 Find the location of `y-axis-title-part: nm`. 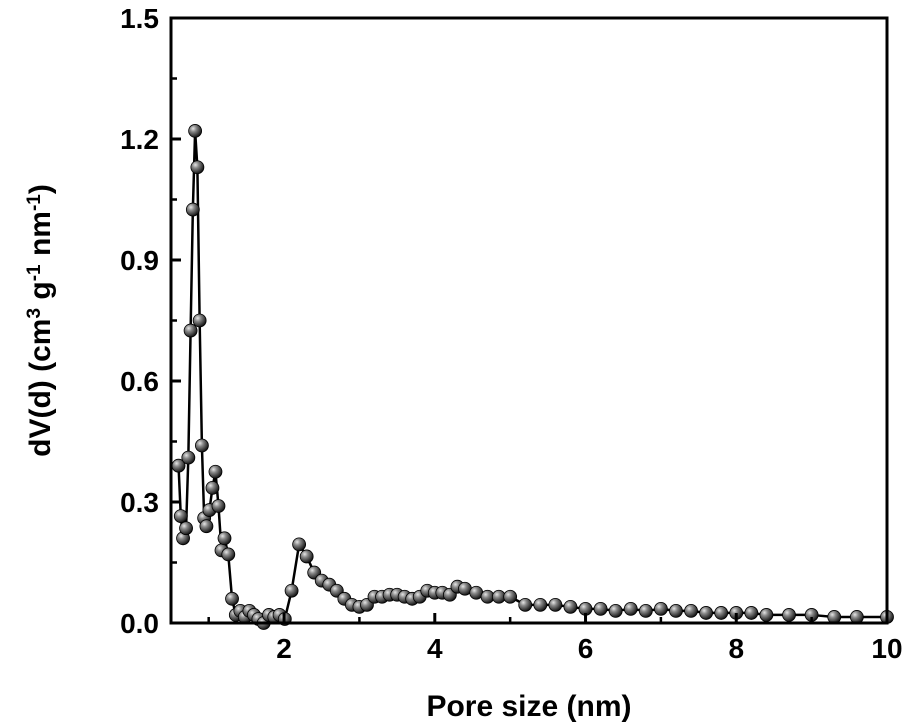

y-axis-title-part: nm is located at coordinates (40, 237).